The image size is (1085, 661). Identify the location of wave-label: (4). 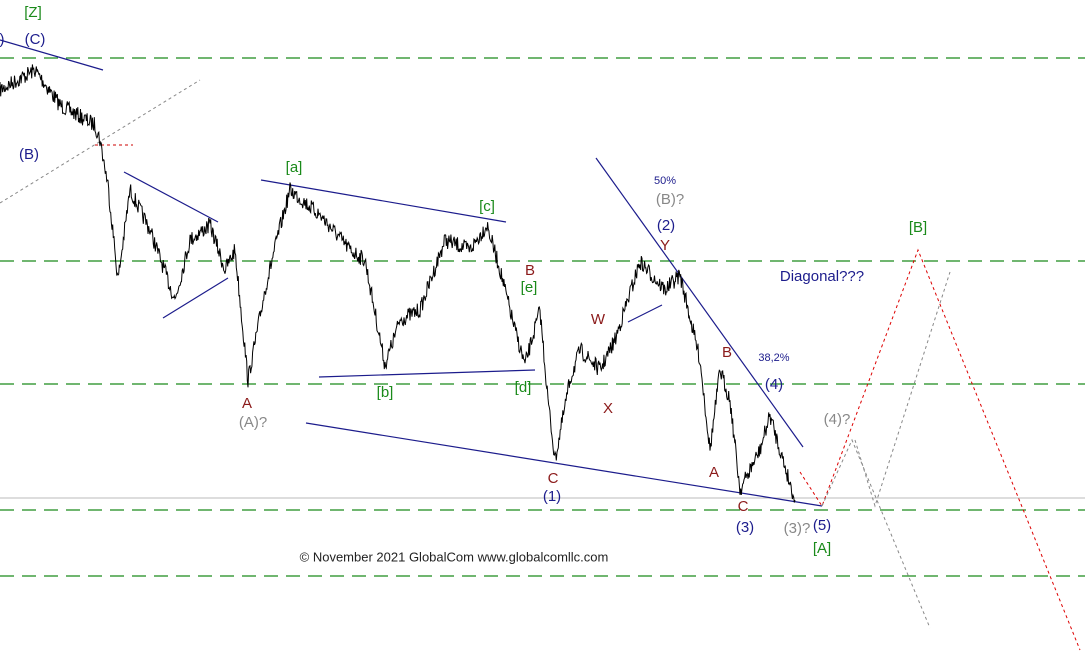
(774, 384).